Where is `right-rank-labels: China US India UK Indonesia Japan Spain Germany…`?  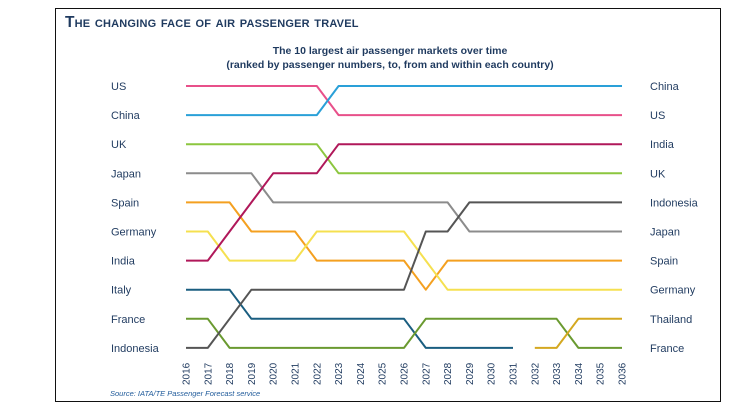 right-rank-labels: China US India UK Indonesia Japan Spain Germany… is located at coordinates (674, 218).